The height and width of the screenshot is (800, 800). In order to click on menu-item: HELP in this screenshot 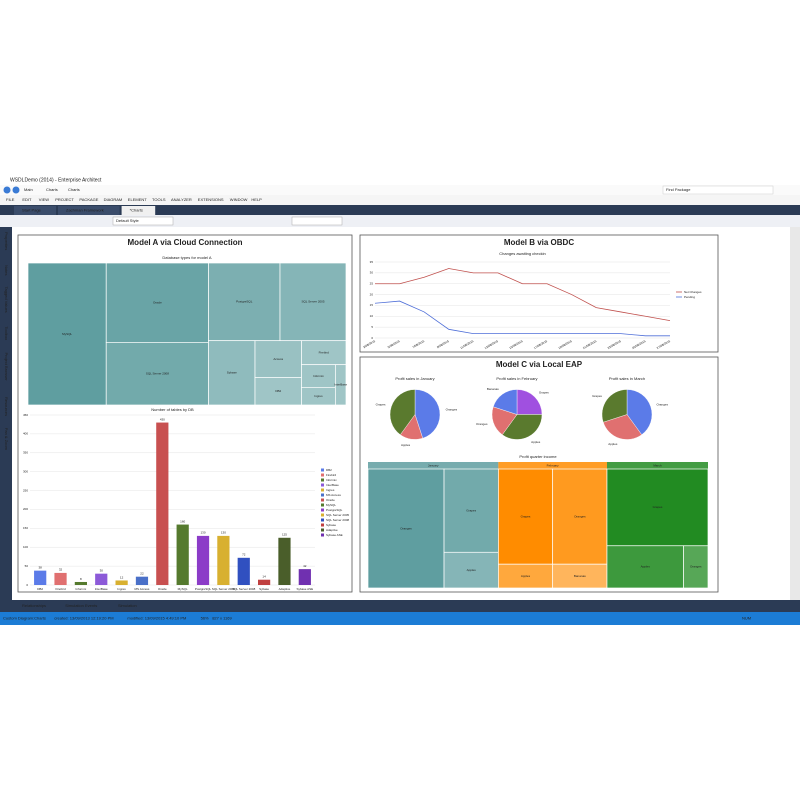, I will do `click(256, 199)`.